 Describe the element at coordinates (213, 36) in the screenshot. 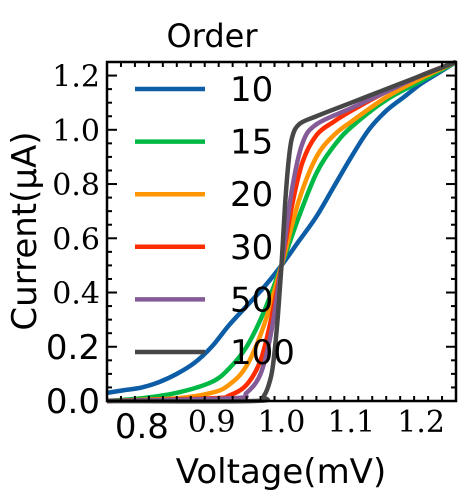

I see `legend-title: Order` at that location.